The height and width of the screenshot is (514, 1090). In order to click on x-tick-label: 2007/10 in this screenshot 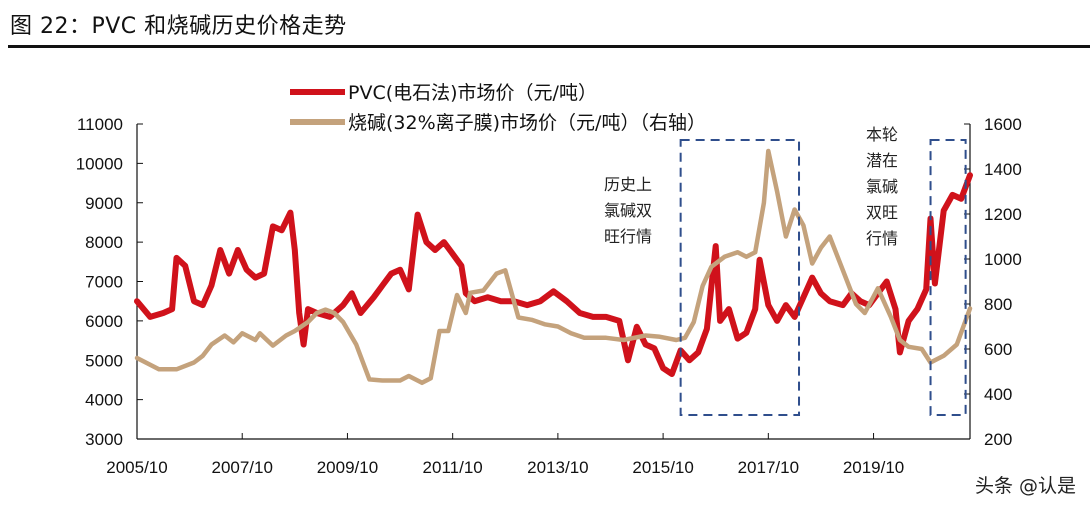, I will do `click(241, 467)`.